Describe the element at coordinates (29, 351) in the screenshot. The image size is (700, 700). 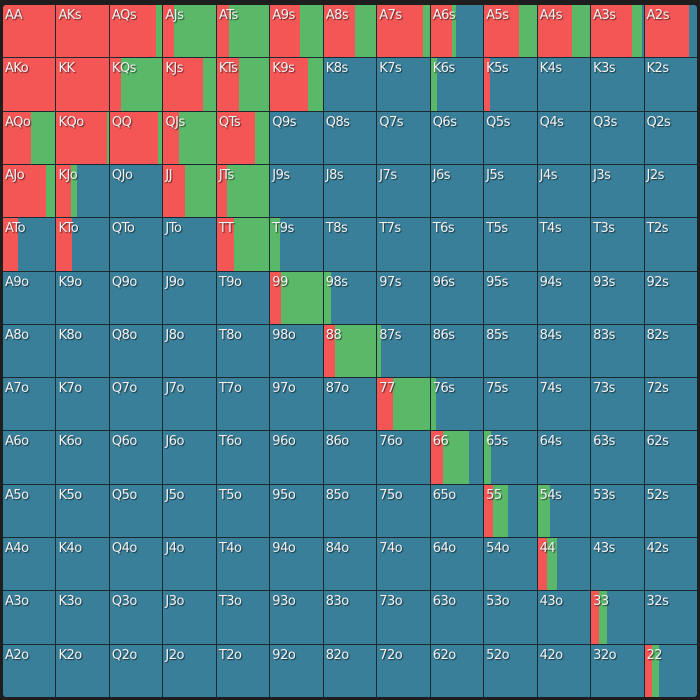
I see `hand-cell-A8o: A8o` at that location.